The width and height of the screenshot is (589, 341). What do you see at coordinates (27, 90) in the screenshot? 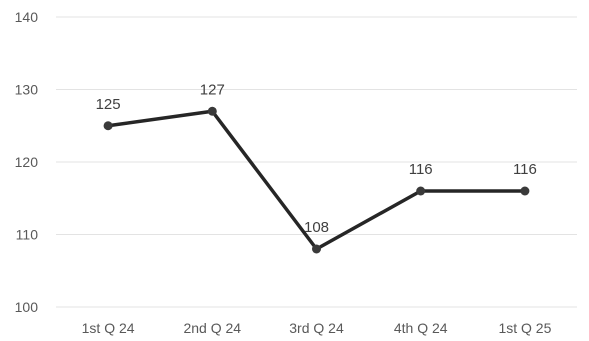
I see `y-tick-label: 130` at bounding box center [27, 90].